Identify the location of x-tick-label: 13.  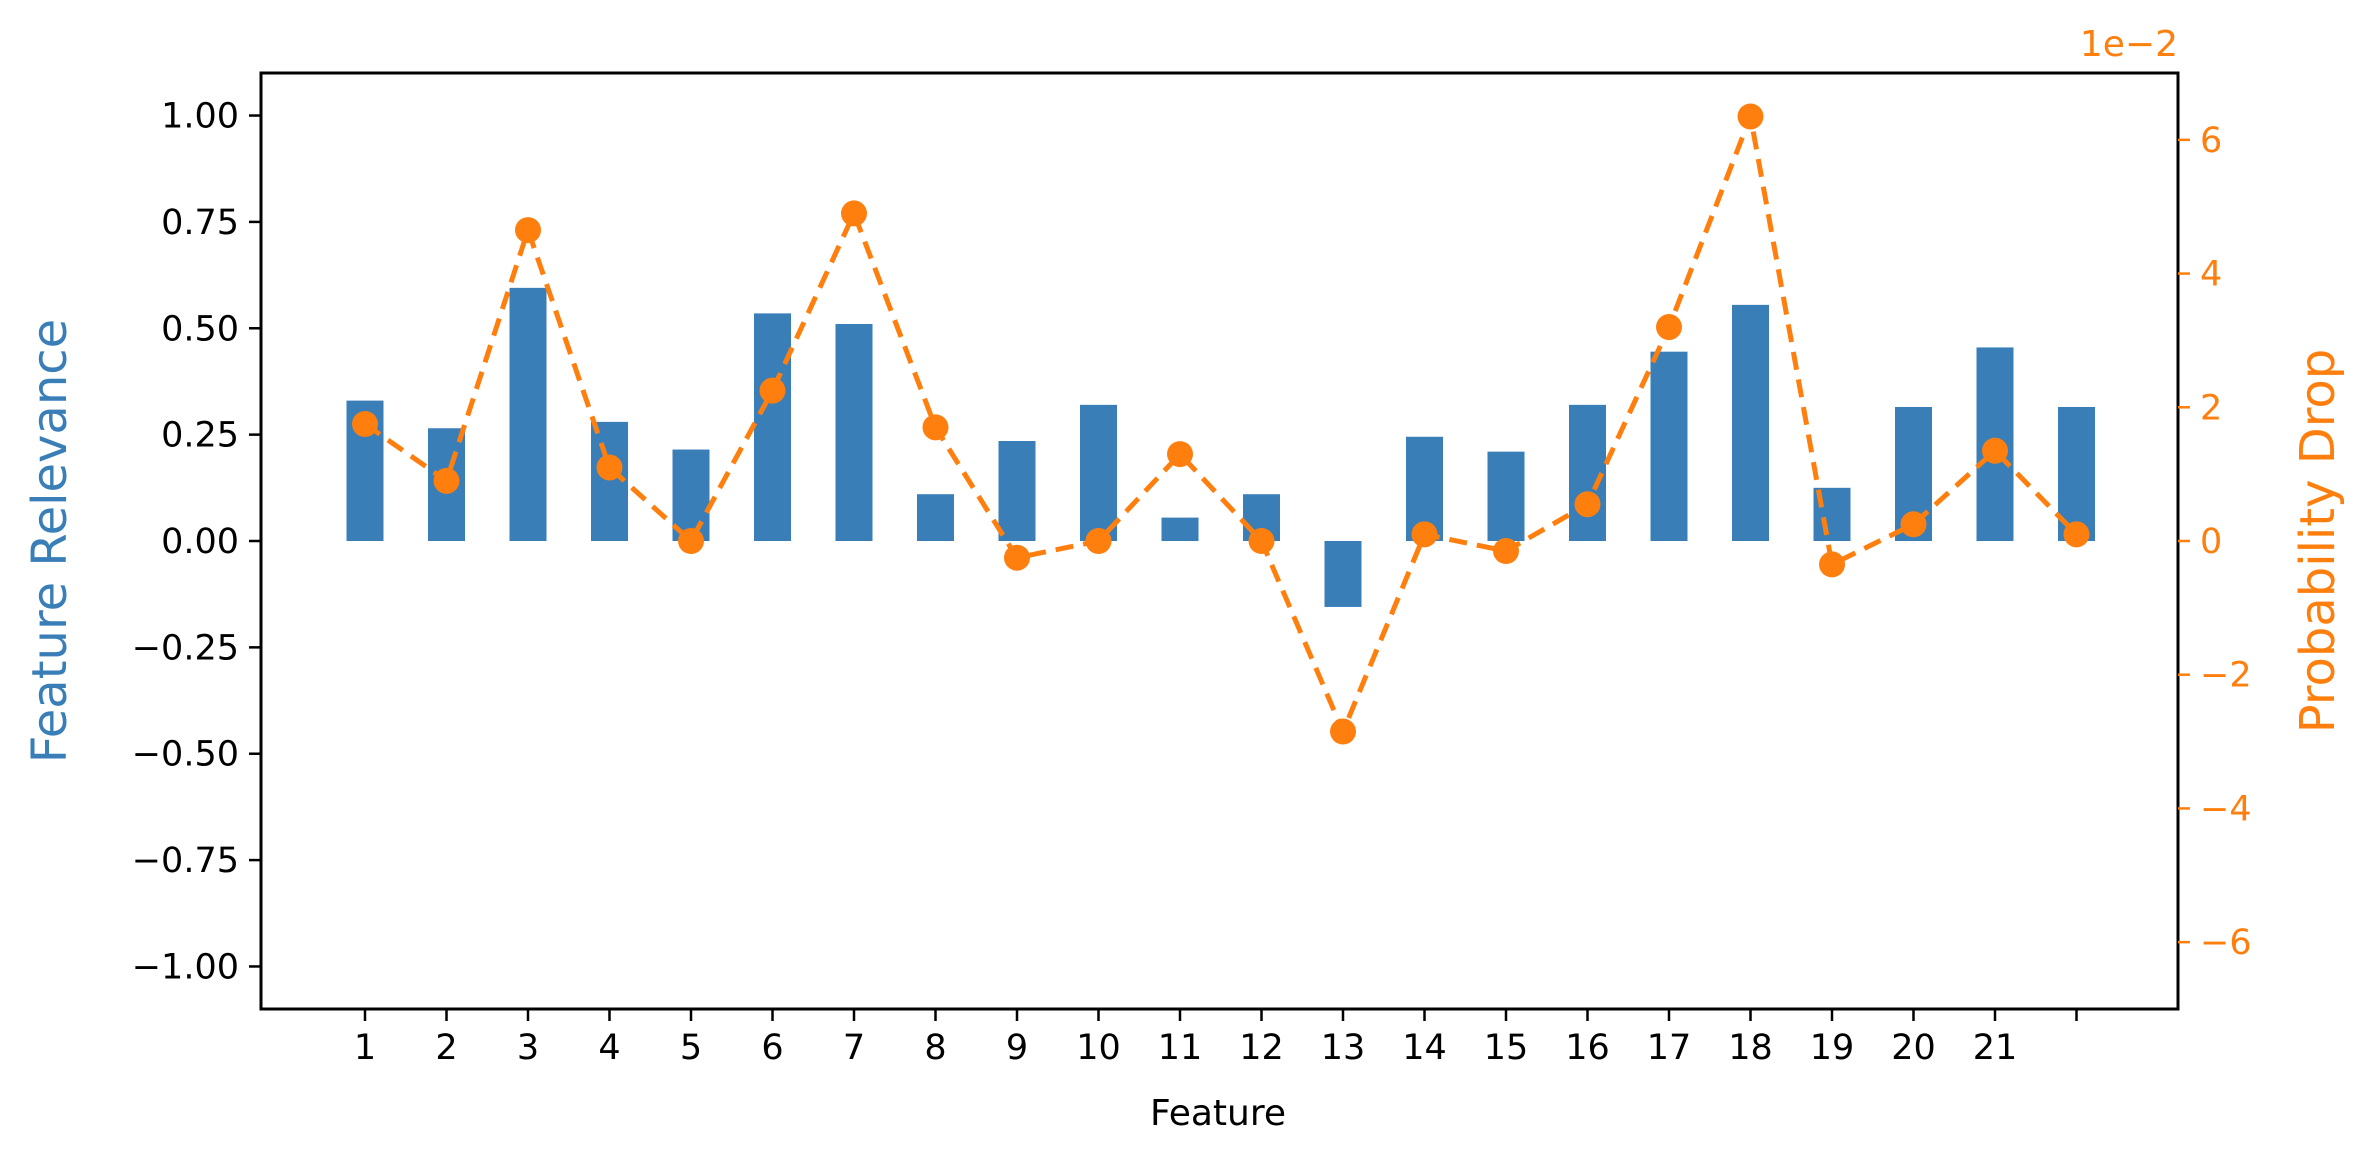
(1343, 1048).